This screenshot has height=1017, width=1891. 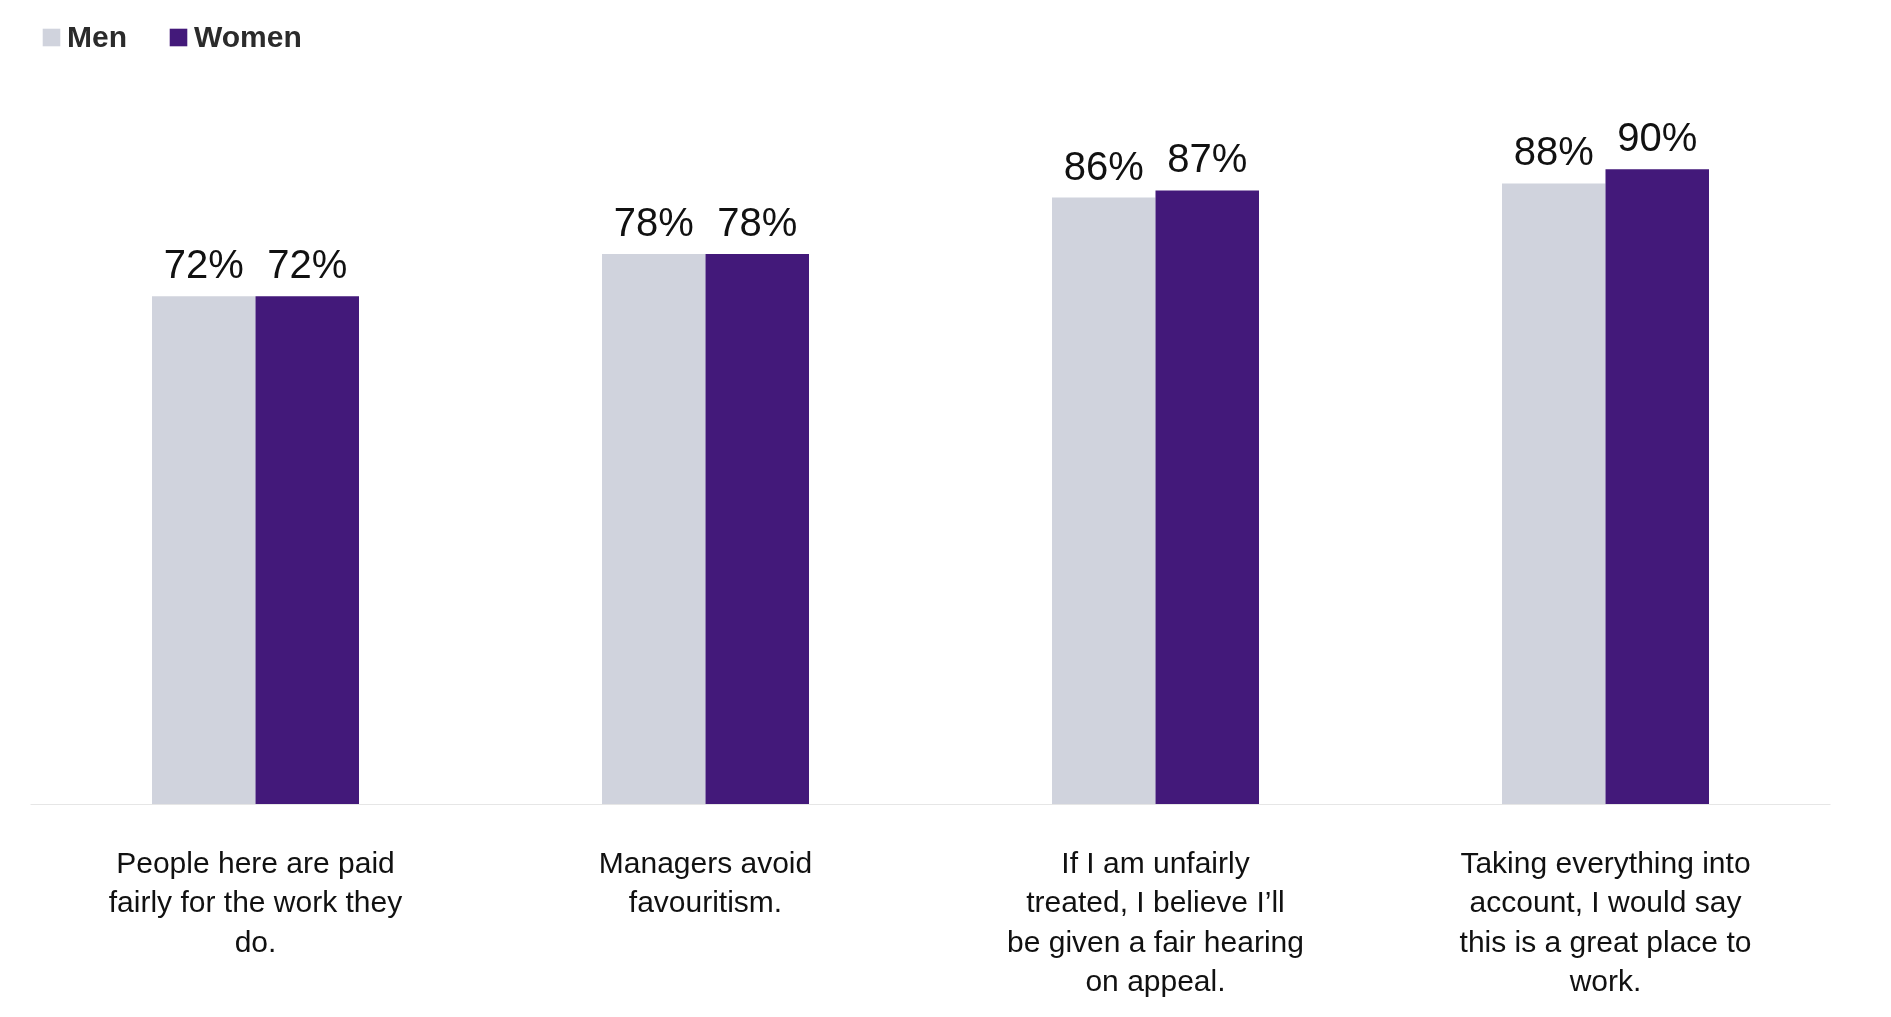 I want to click on data-label: 87%, so click(x=1207, y=158).